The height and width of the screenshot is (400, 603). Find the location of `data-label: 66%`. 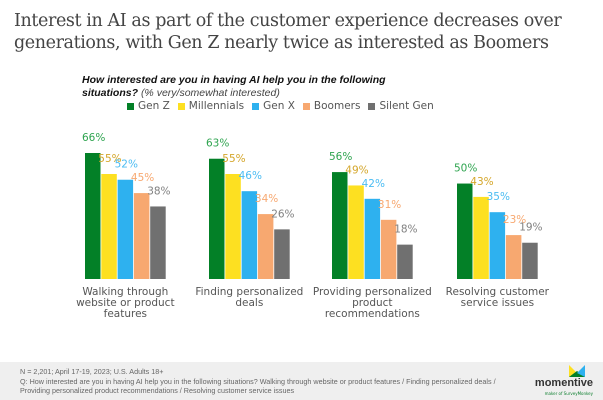

data-label: 66% is located at coordinates (93, 138).